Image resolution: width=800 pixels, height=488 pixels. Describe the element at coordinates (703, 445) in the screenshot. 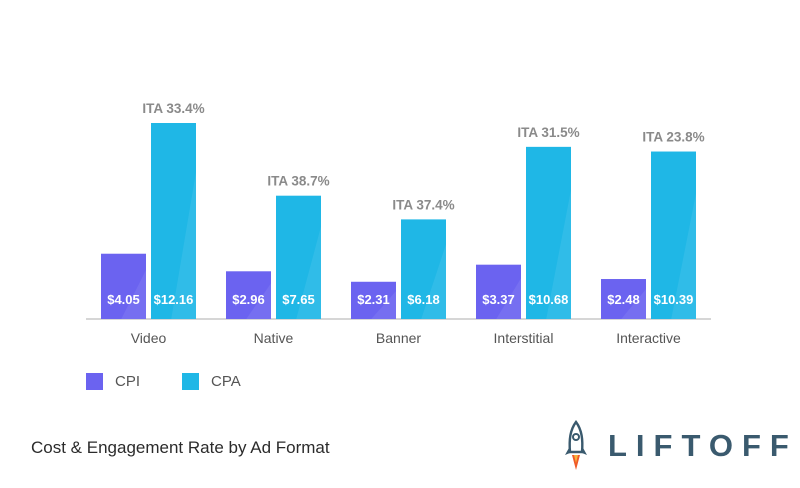

I see `logo-text: LIFTOFF` at that location.